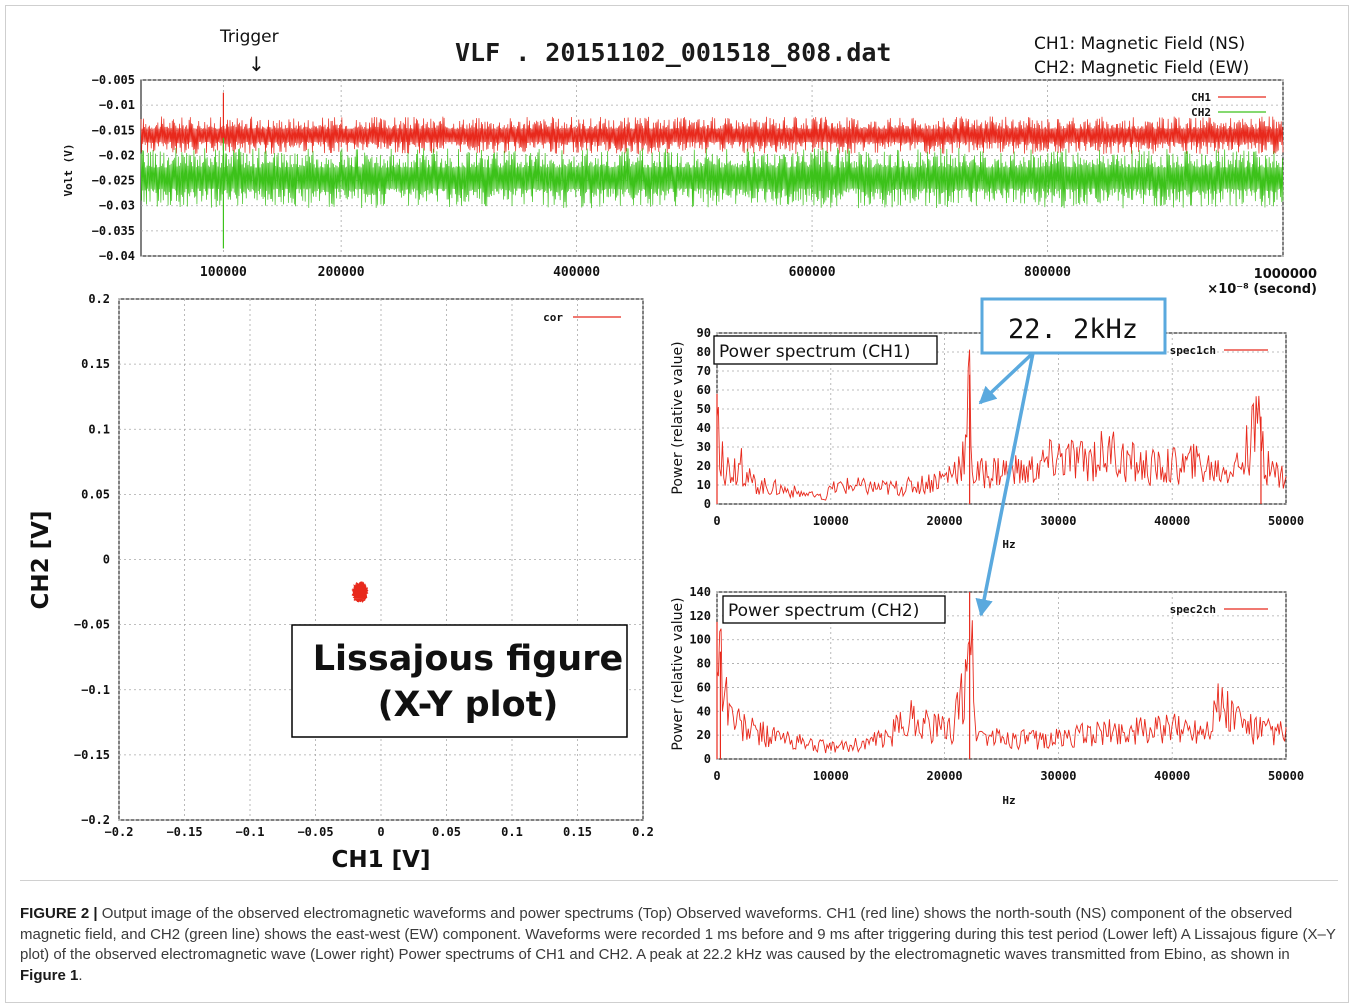 This screenshot has height=1008, width=1354. I want to click on lissajous-xtick-label: 0.2, so click(643, 832).